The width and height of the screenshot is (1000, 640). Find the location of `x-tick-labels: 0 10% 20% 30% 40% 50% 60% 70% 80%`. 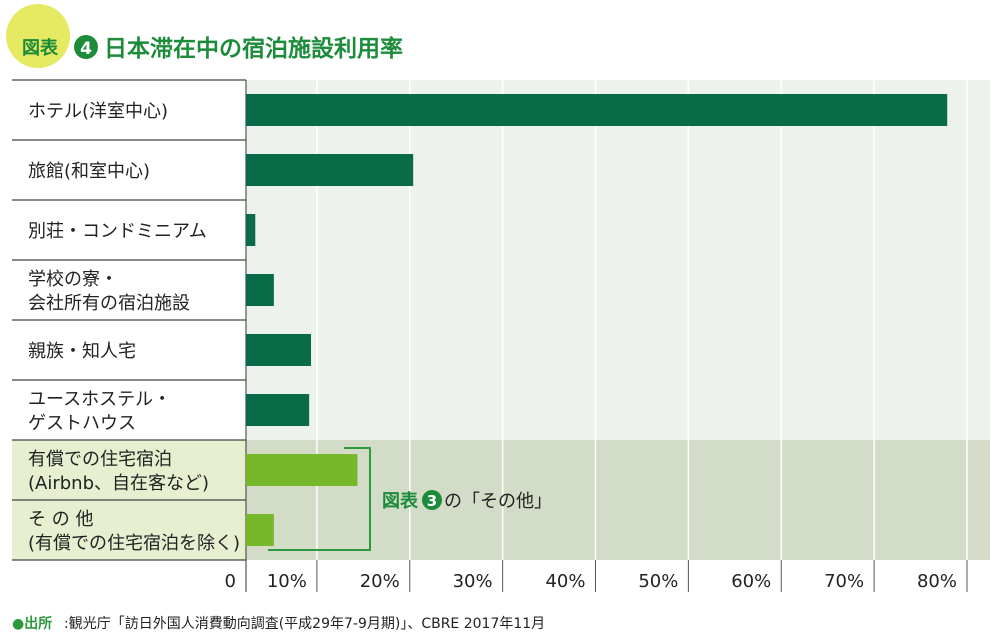

x-tick-labels: 0 10% 20% 30% 40% 50% 60% 70% 80% is located at coordinates (591, 581).